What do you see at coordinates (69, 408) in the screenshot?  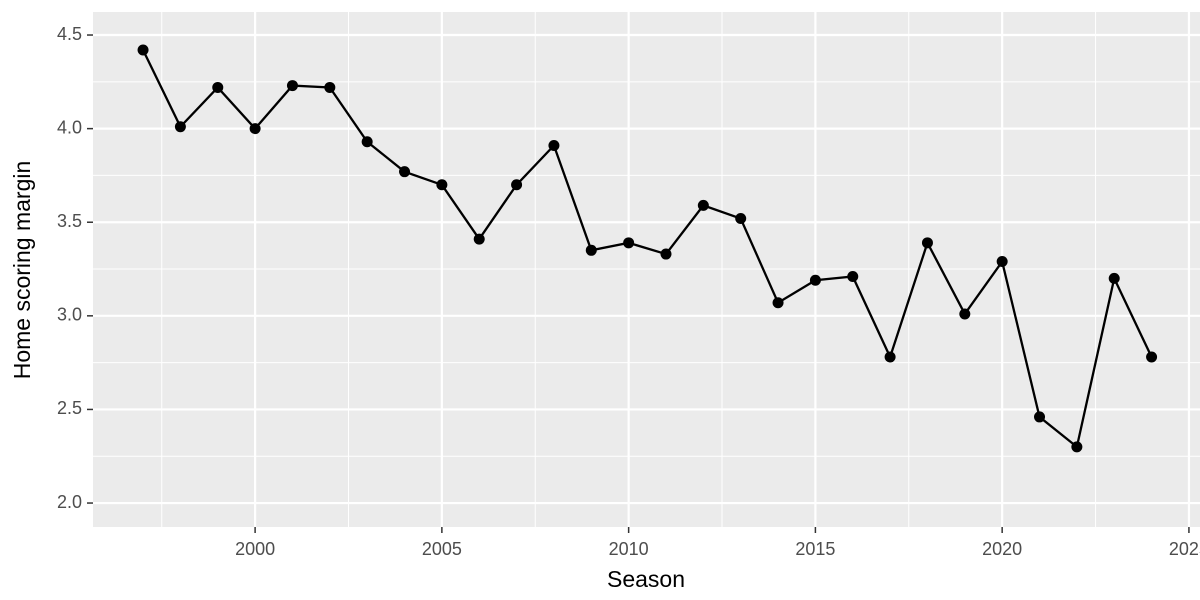 I see `y-tick-label: 2.5` at bounding box center [69, 408].